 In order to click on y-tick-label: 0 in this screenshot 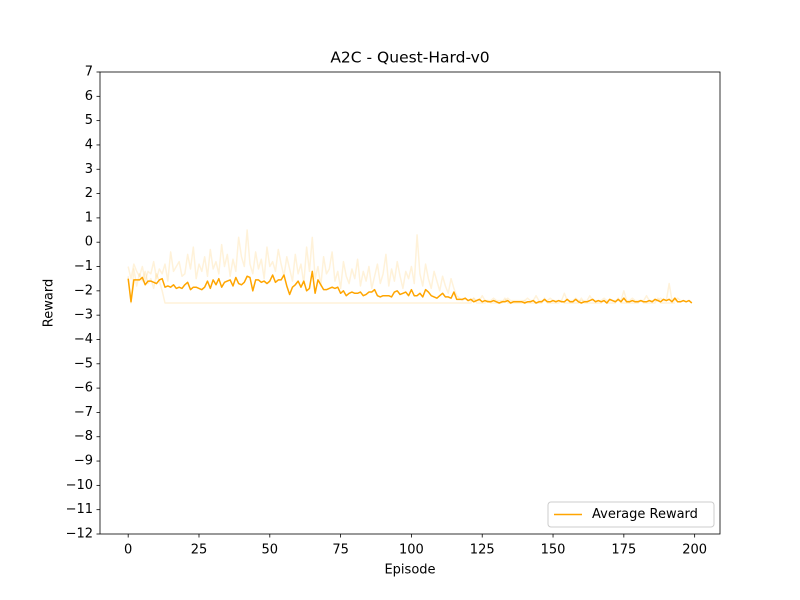, I will do `click(89, 242)`.